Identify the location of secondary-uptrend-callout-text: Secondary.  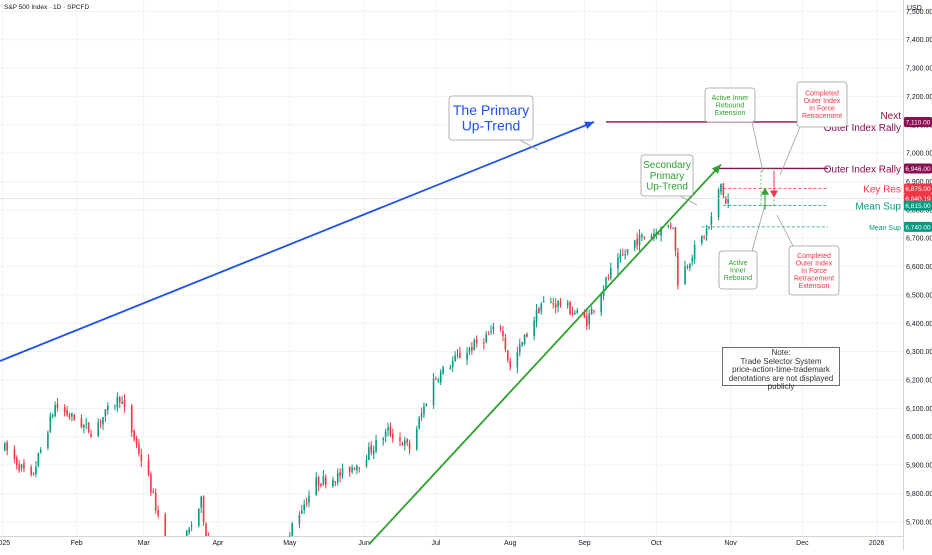
(667, 165).